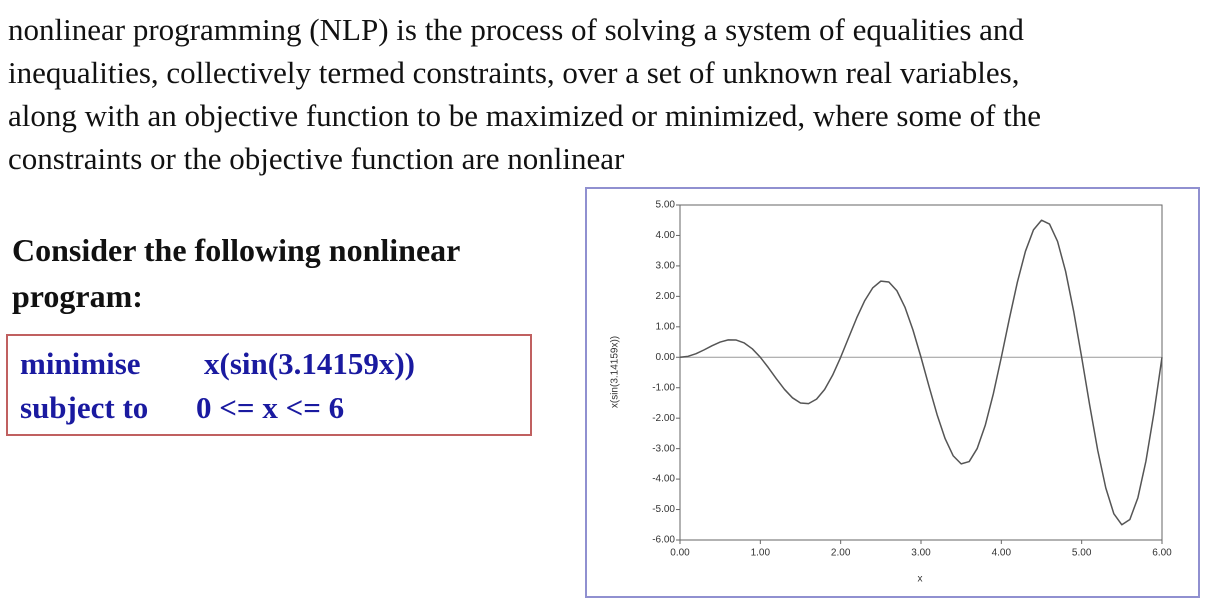  I want to click on y-axis-label: x(sin(3.14159x)), so click(615, 372).